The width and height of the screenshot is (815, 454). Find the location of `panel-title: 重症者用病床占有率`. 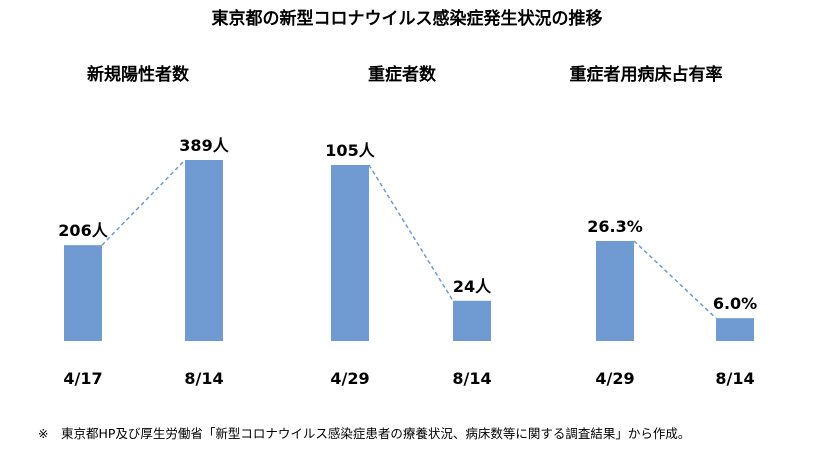

panel-title: 重症者用病床占有率 is located at coordinates (646, 74).